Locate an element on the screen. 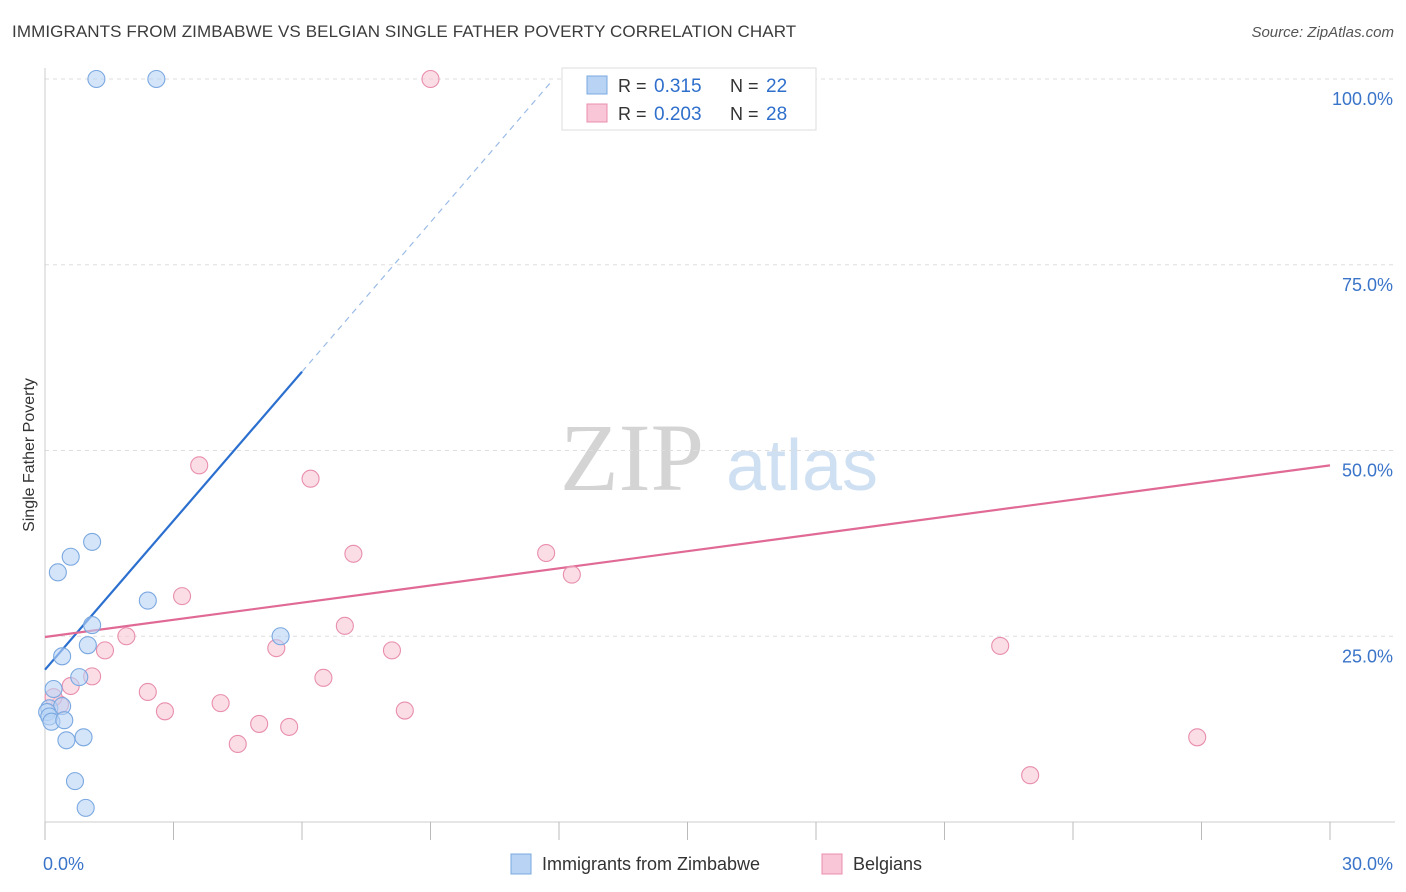 This screenshot has width=1406, height=892. stats-legend-n-value-2: 28 is located at coordinates (776, 114).